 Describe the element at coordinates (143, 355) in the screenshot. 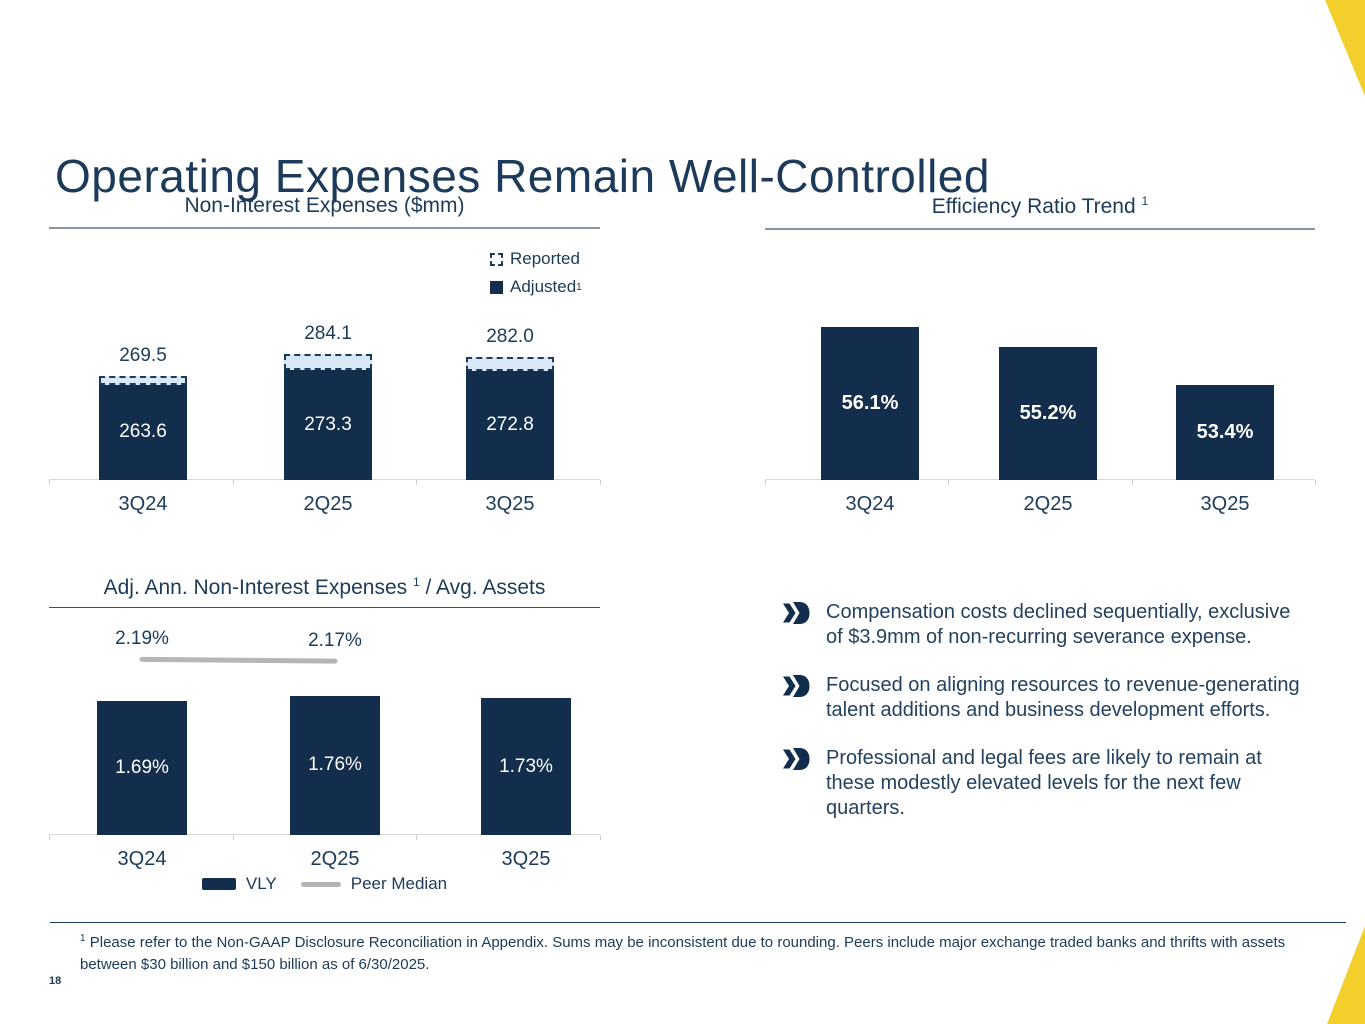

I see `reported-value-label: 269.5` at that location.